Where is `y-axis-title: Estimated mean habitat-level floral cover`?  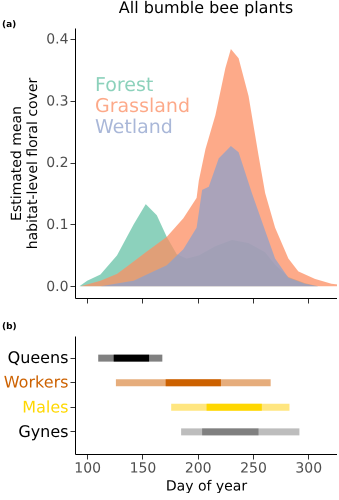 y-axis-title: Estimated mean habitat-level floral cover is located at coordinates (25, 163).